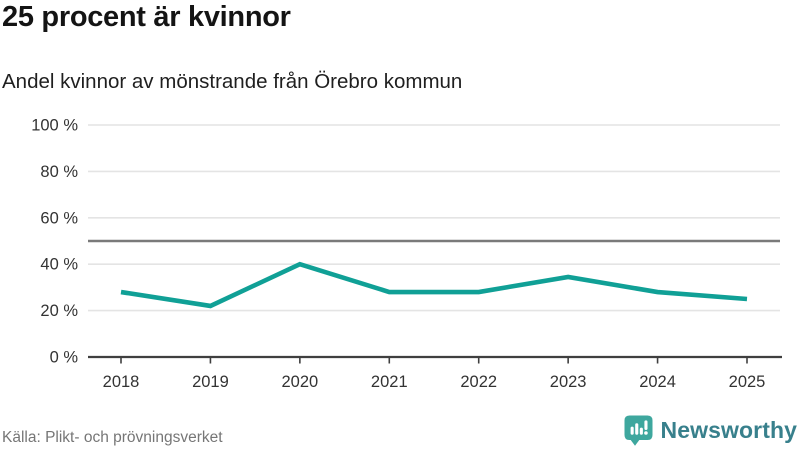 This screenshot has width=800, height=450. I want to click on brand-logo: Newsworthy, so click(710, 430).